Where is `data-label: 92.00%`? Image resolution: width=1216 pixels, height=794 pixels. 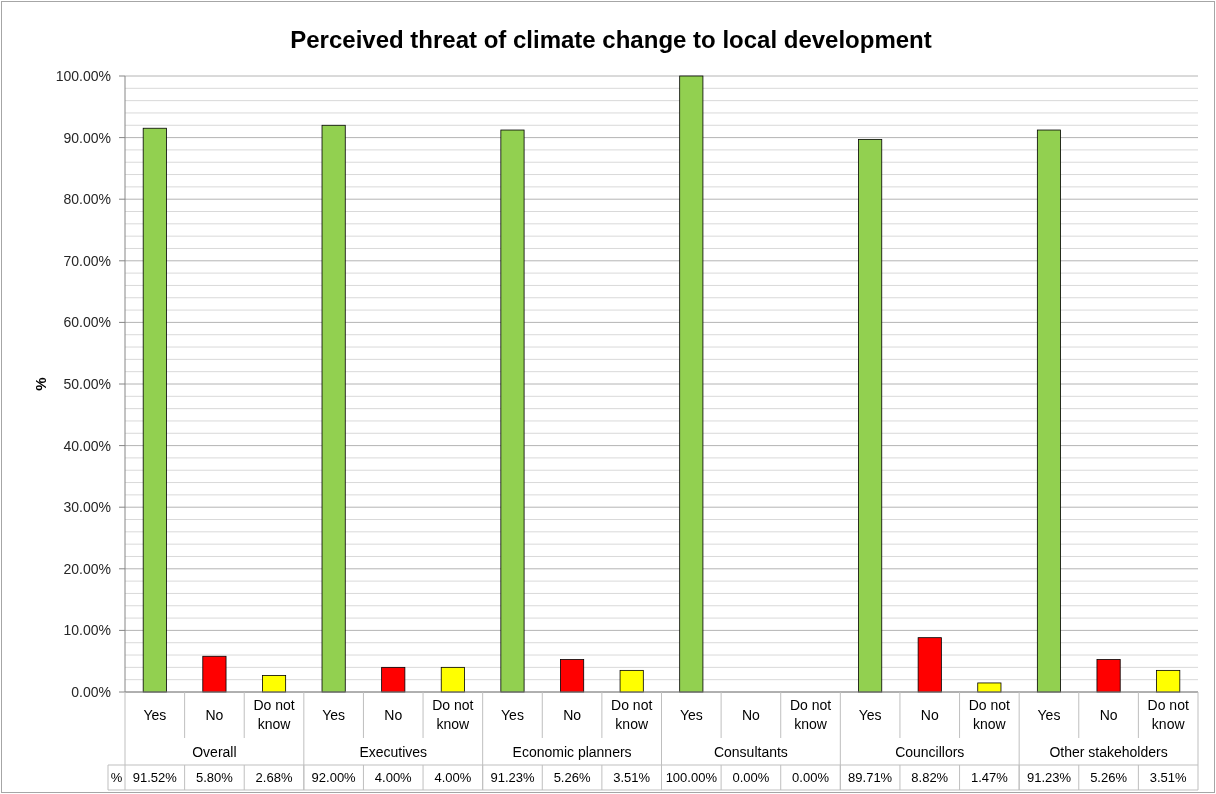 data-label: 92.00% is located at coordinates (334, 778).